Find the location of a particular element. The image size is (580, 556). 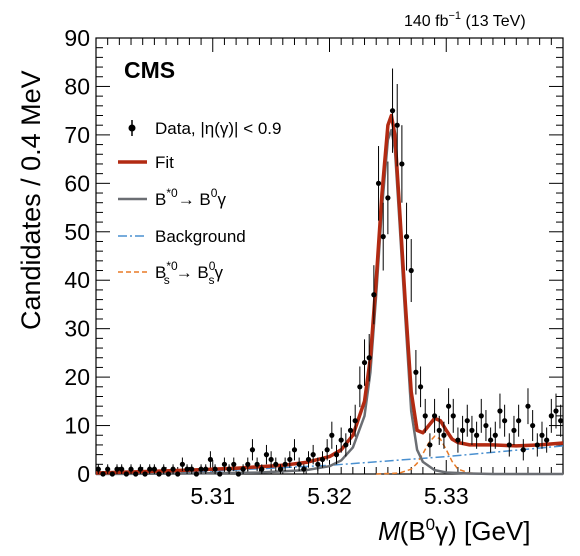

y-axis-label: Candidates / 0.4 MeV is located at coordinates (31, 200).